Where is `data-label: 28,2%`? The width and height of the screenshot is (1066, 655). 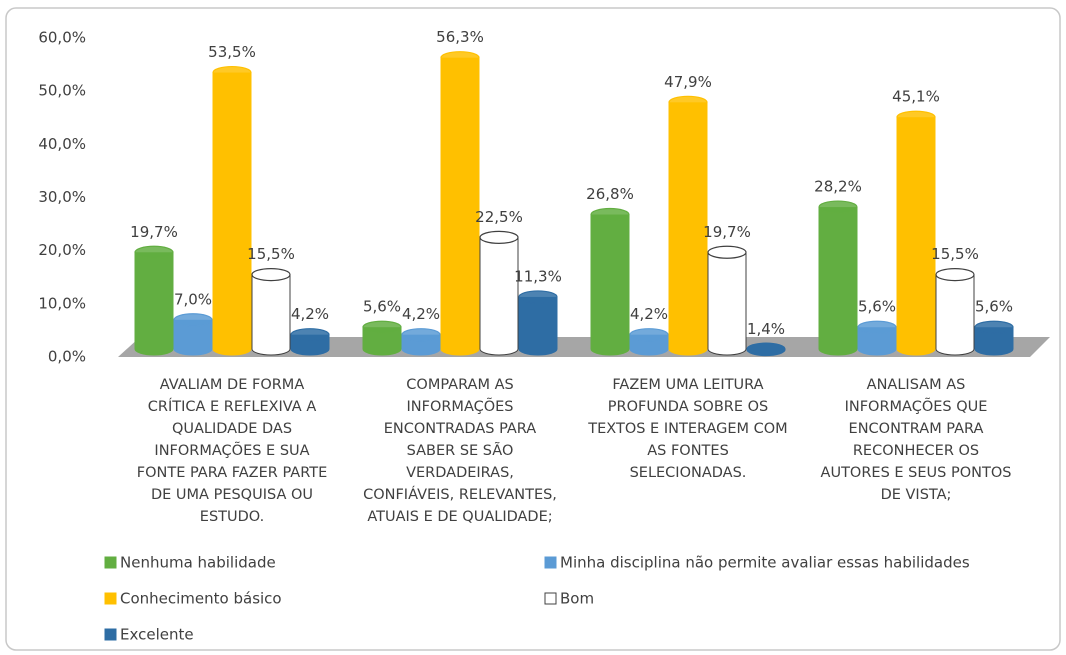 data-label: 28,2% is located at coordinates (838, 187).